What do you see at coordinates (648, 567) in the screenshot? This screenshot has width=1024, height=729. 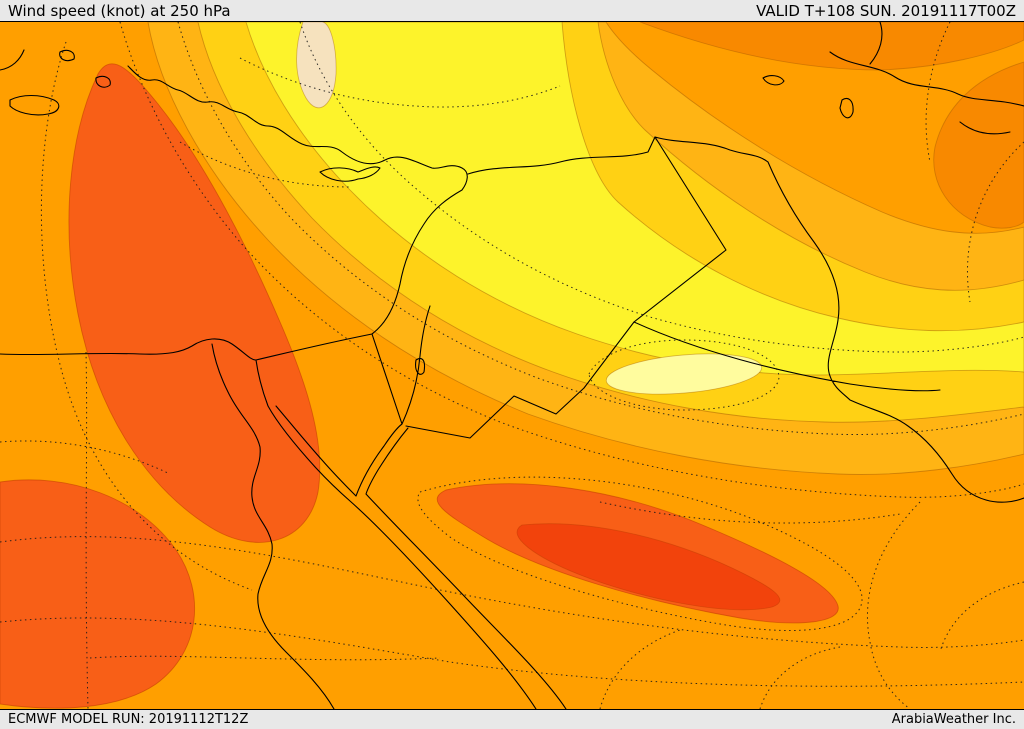 I see `contour-core-deep-red` at bounding box center [648, 567].